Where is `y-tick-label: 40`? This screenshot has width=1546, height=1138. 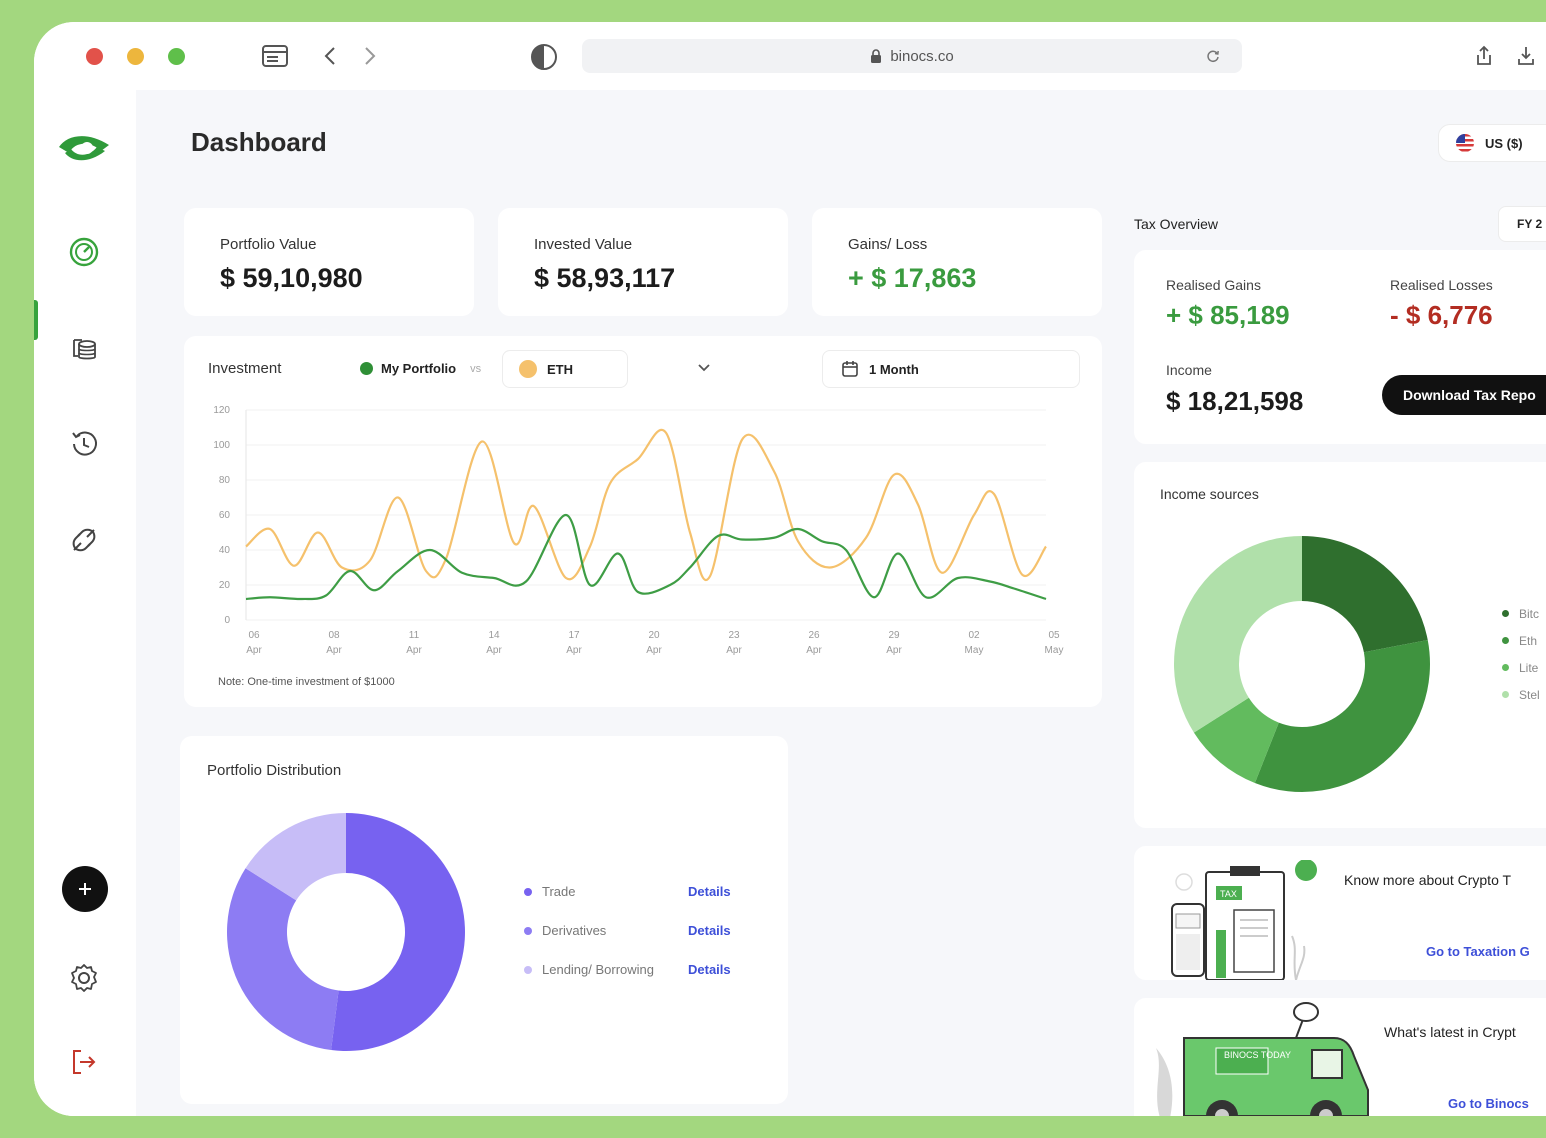
y-tick-label: 40 is located at coordinates (225, 550).